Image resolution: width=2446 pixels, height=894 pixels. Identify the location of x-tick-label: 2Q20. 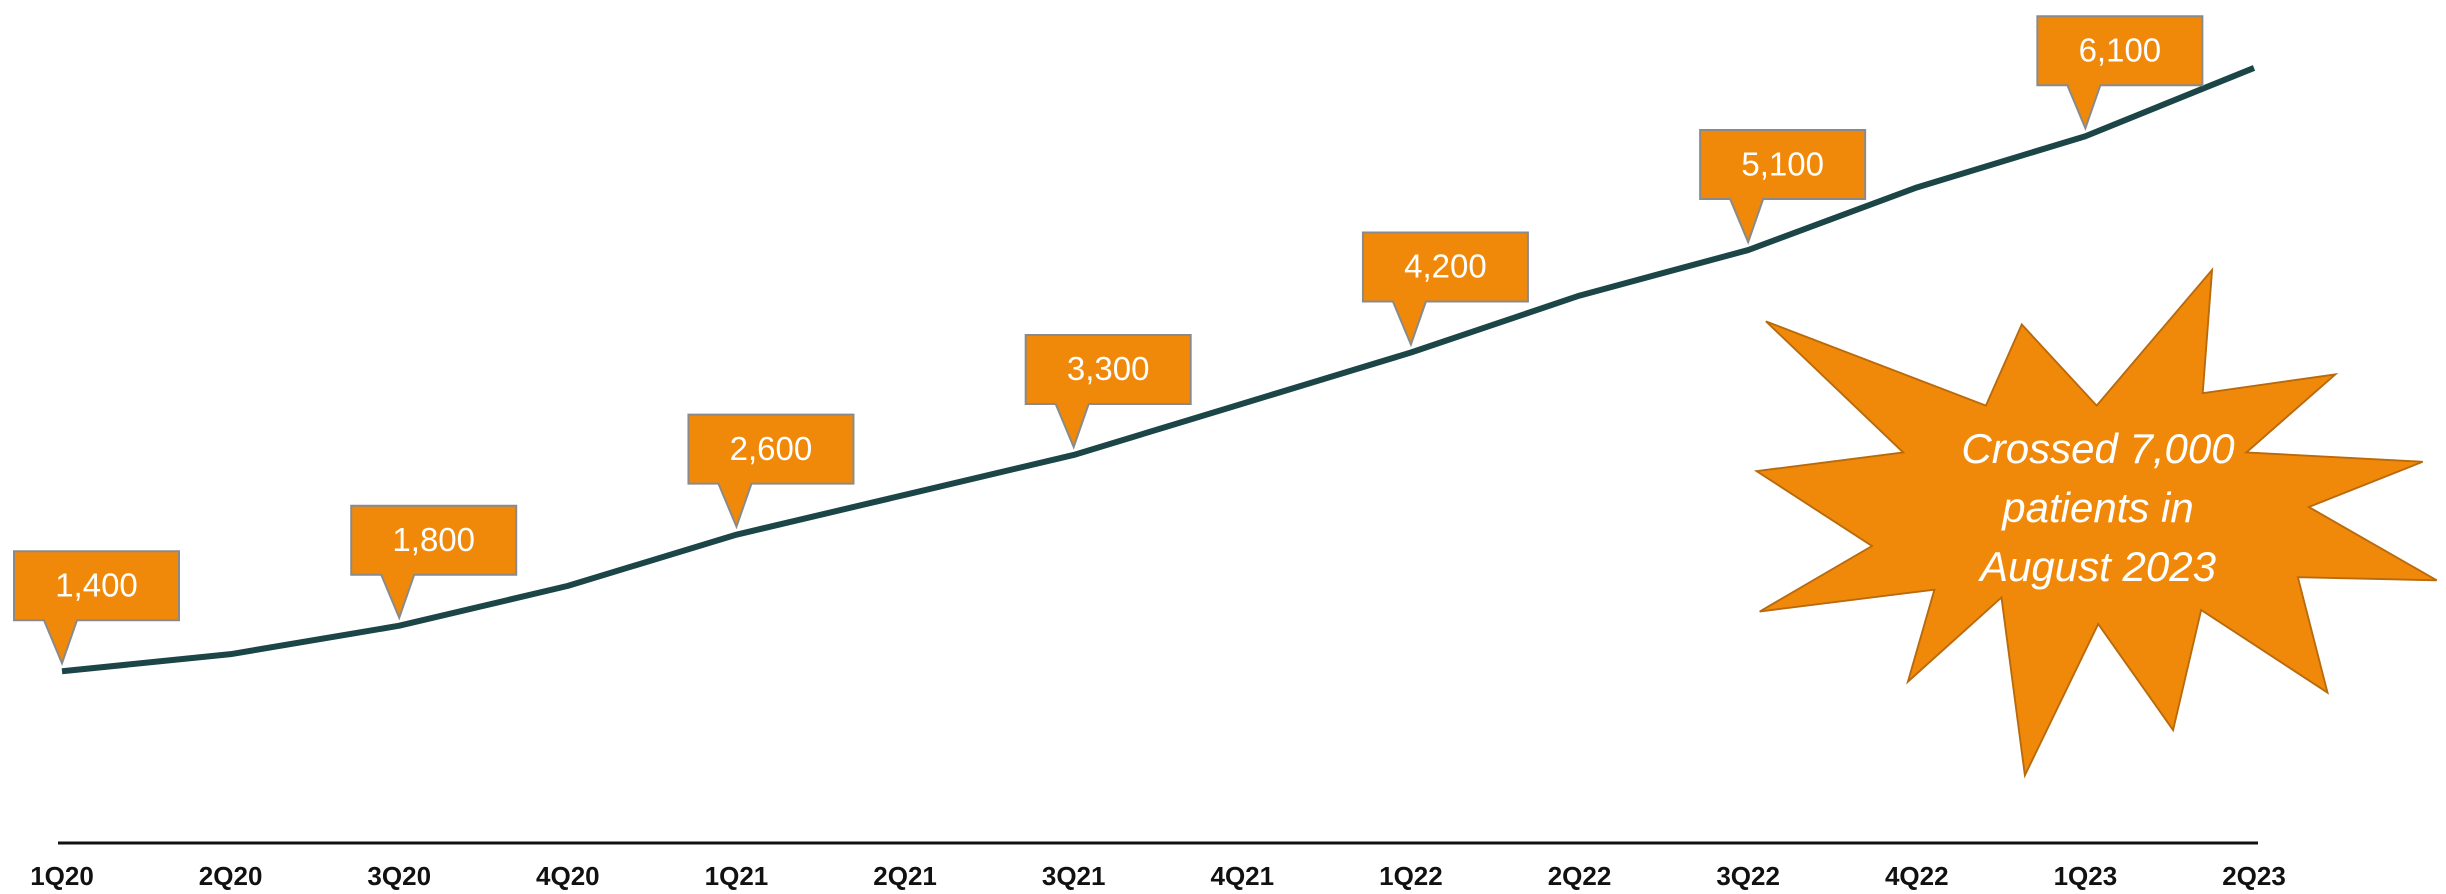
(231, 876).